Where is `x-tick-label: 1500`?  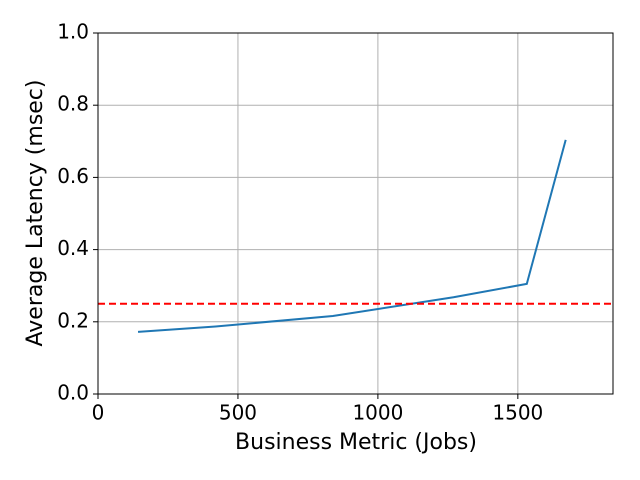
x-tick-label: 1500 is located at coordinates (517, 413).